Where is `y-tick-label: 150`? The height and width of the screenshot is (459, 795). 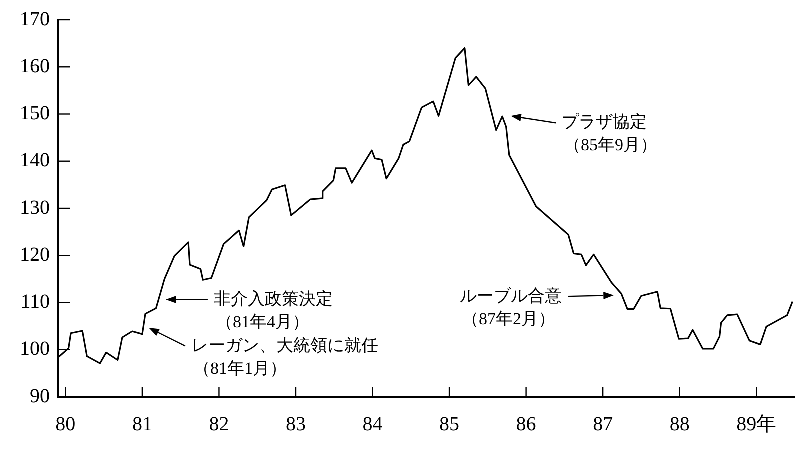 y-tick-label: 150 is located at coordinates (35, 113).